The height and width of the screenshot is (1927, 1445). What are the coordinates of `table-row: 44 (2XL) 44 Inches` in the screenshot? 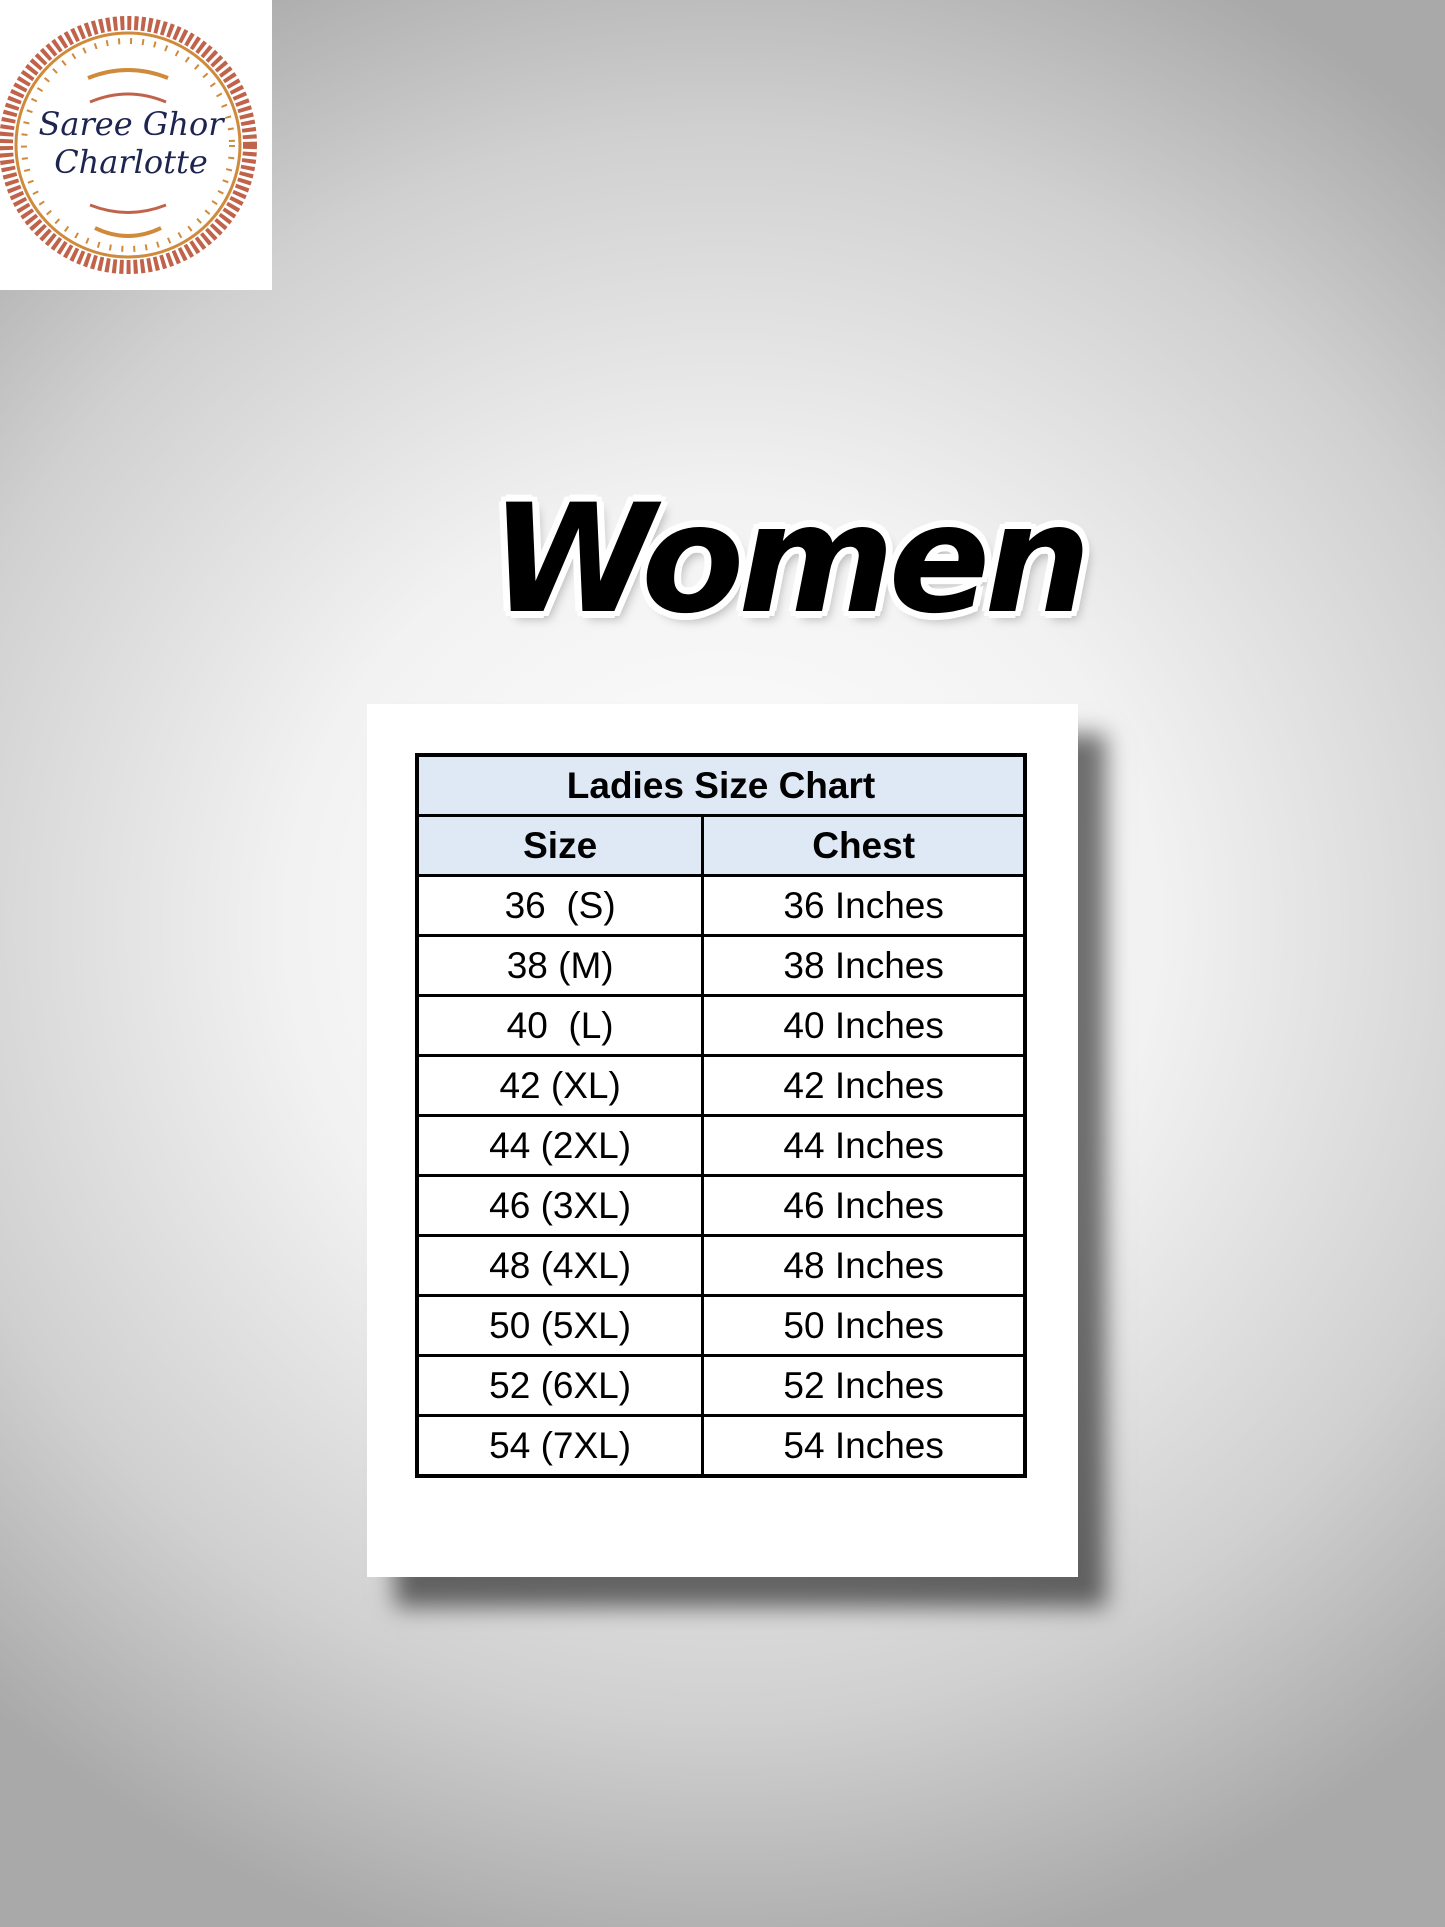 It's located at (721, 1145).